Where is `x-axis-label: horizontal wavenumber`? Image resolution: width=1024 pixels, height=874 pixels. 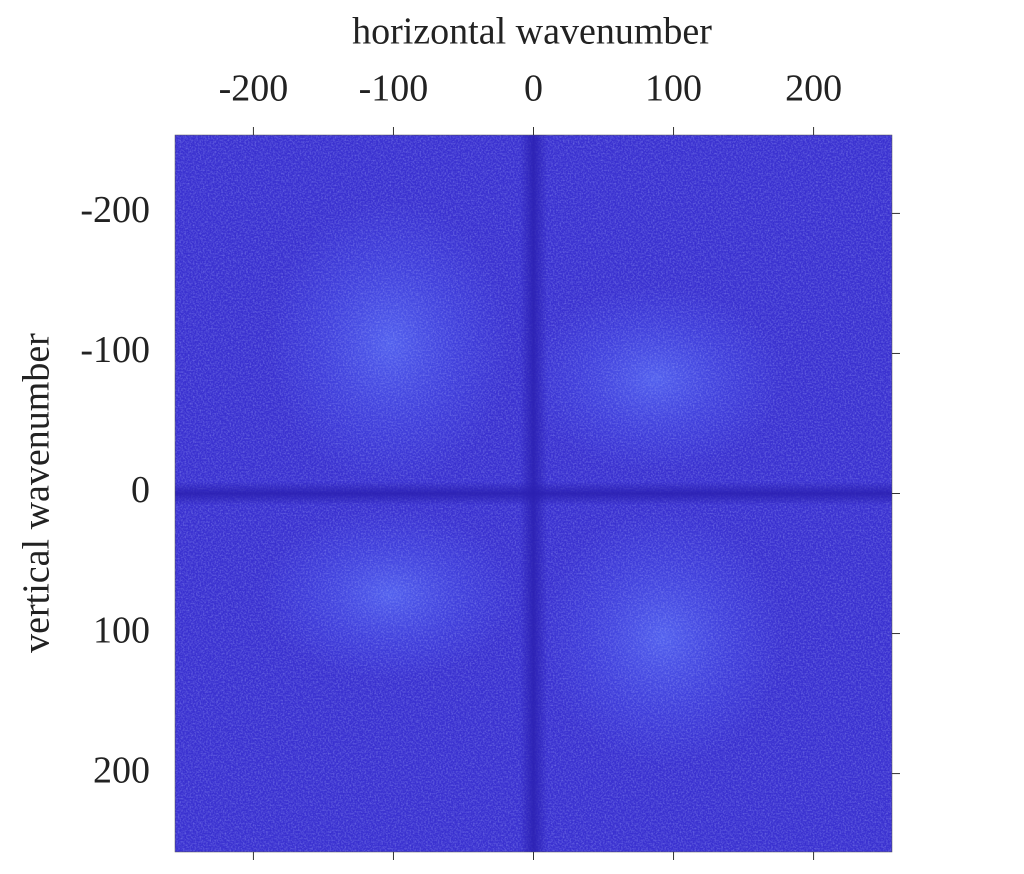 x-axis-label: horizontal wavenumber is located at coordinates (532, 32).